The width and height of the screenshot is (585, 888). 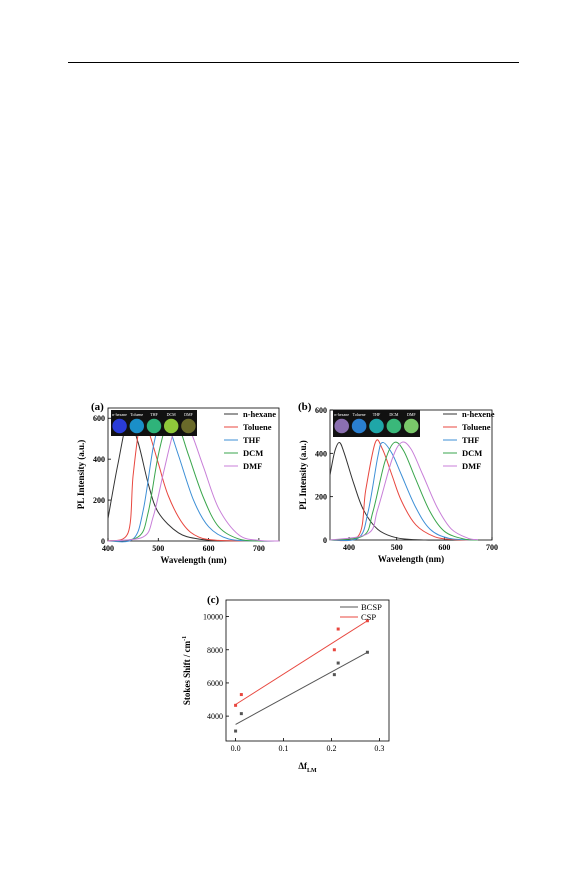 I want to click on x-tick-label: 0.3, so click(x=379, y=748).